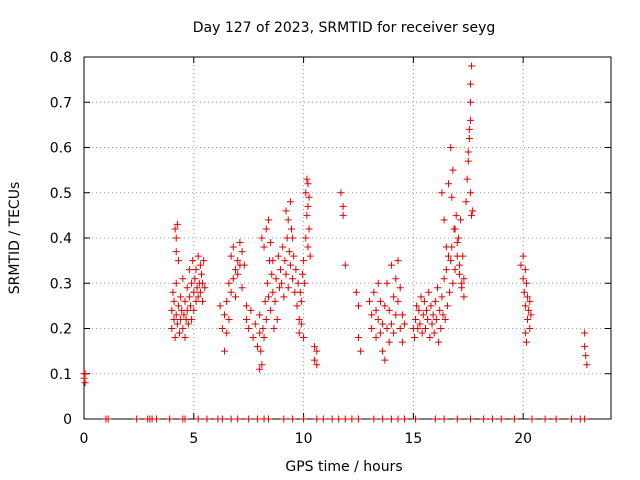  I want to click on y-axis-label: SRMTID / TECUs, so click(15, 238).